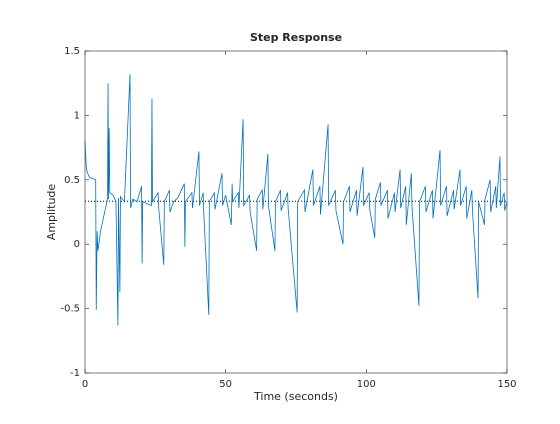 The height and width of the screenshot is (424, 560). Describe the element at coordinates (85, 384) in the screenshot. I see `x-tick-label: 0` at that location.